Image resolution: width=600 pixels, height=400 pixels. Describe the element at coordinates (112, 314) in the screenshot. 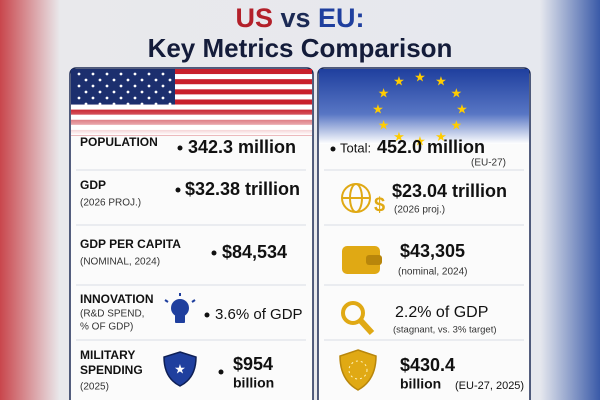

I see `us-note: (R&D SPEND,` at that location.